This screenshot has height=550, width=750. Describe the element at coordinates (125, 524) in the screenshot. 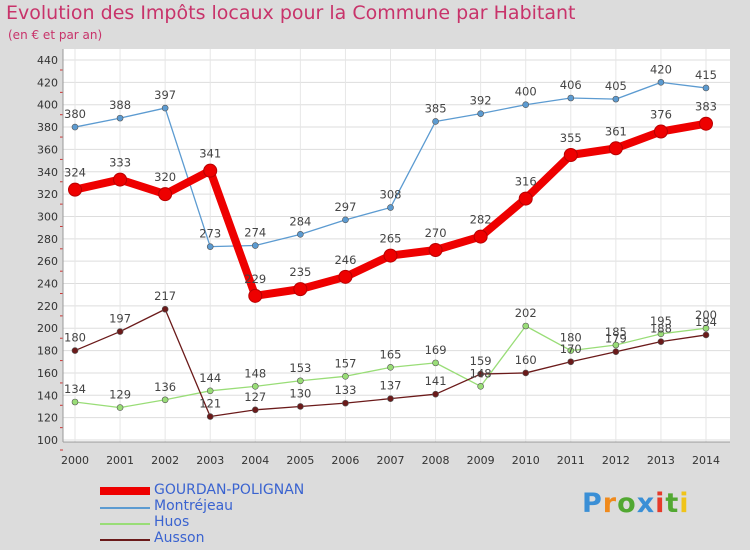

I see `legend-swatch-huos` at that location.